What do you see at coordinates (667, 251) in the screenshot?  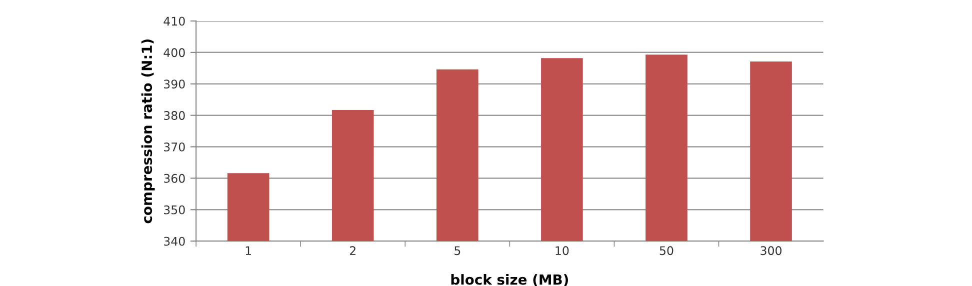 I see `x-tick-label: 50` at bounding box center [667, 251].